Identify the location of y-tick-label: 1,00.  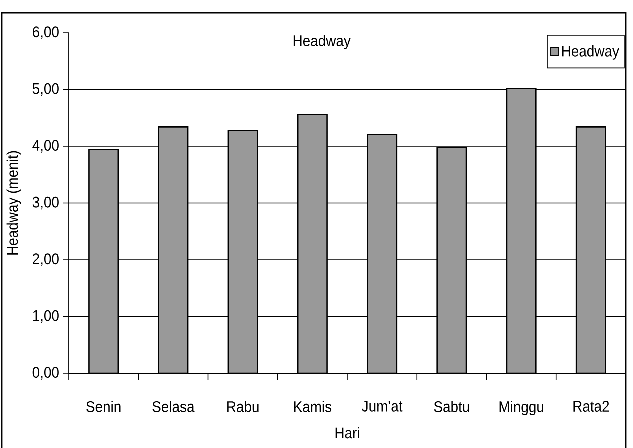
(46, 317).